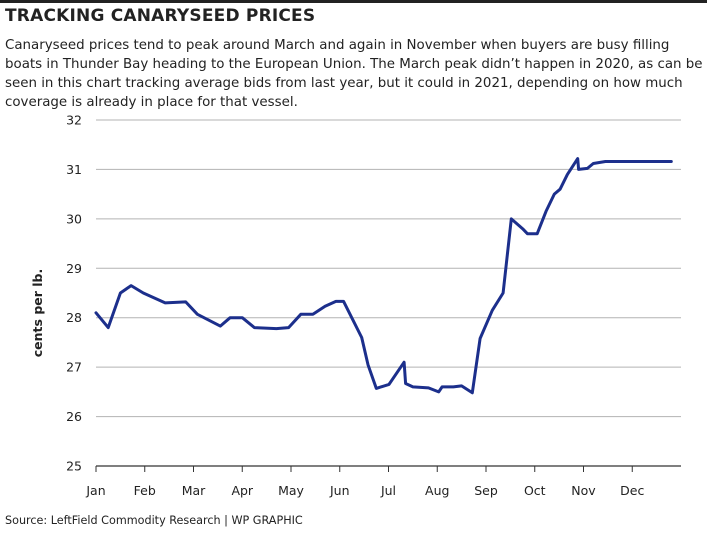  I want to click on top-rule, so click(353, 1).